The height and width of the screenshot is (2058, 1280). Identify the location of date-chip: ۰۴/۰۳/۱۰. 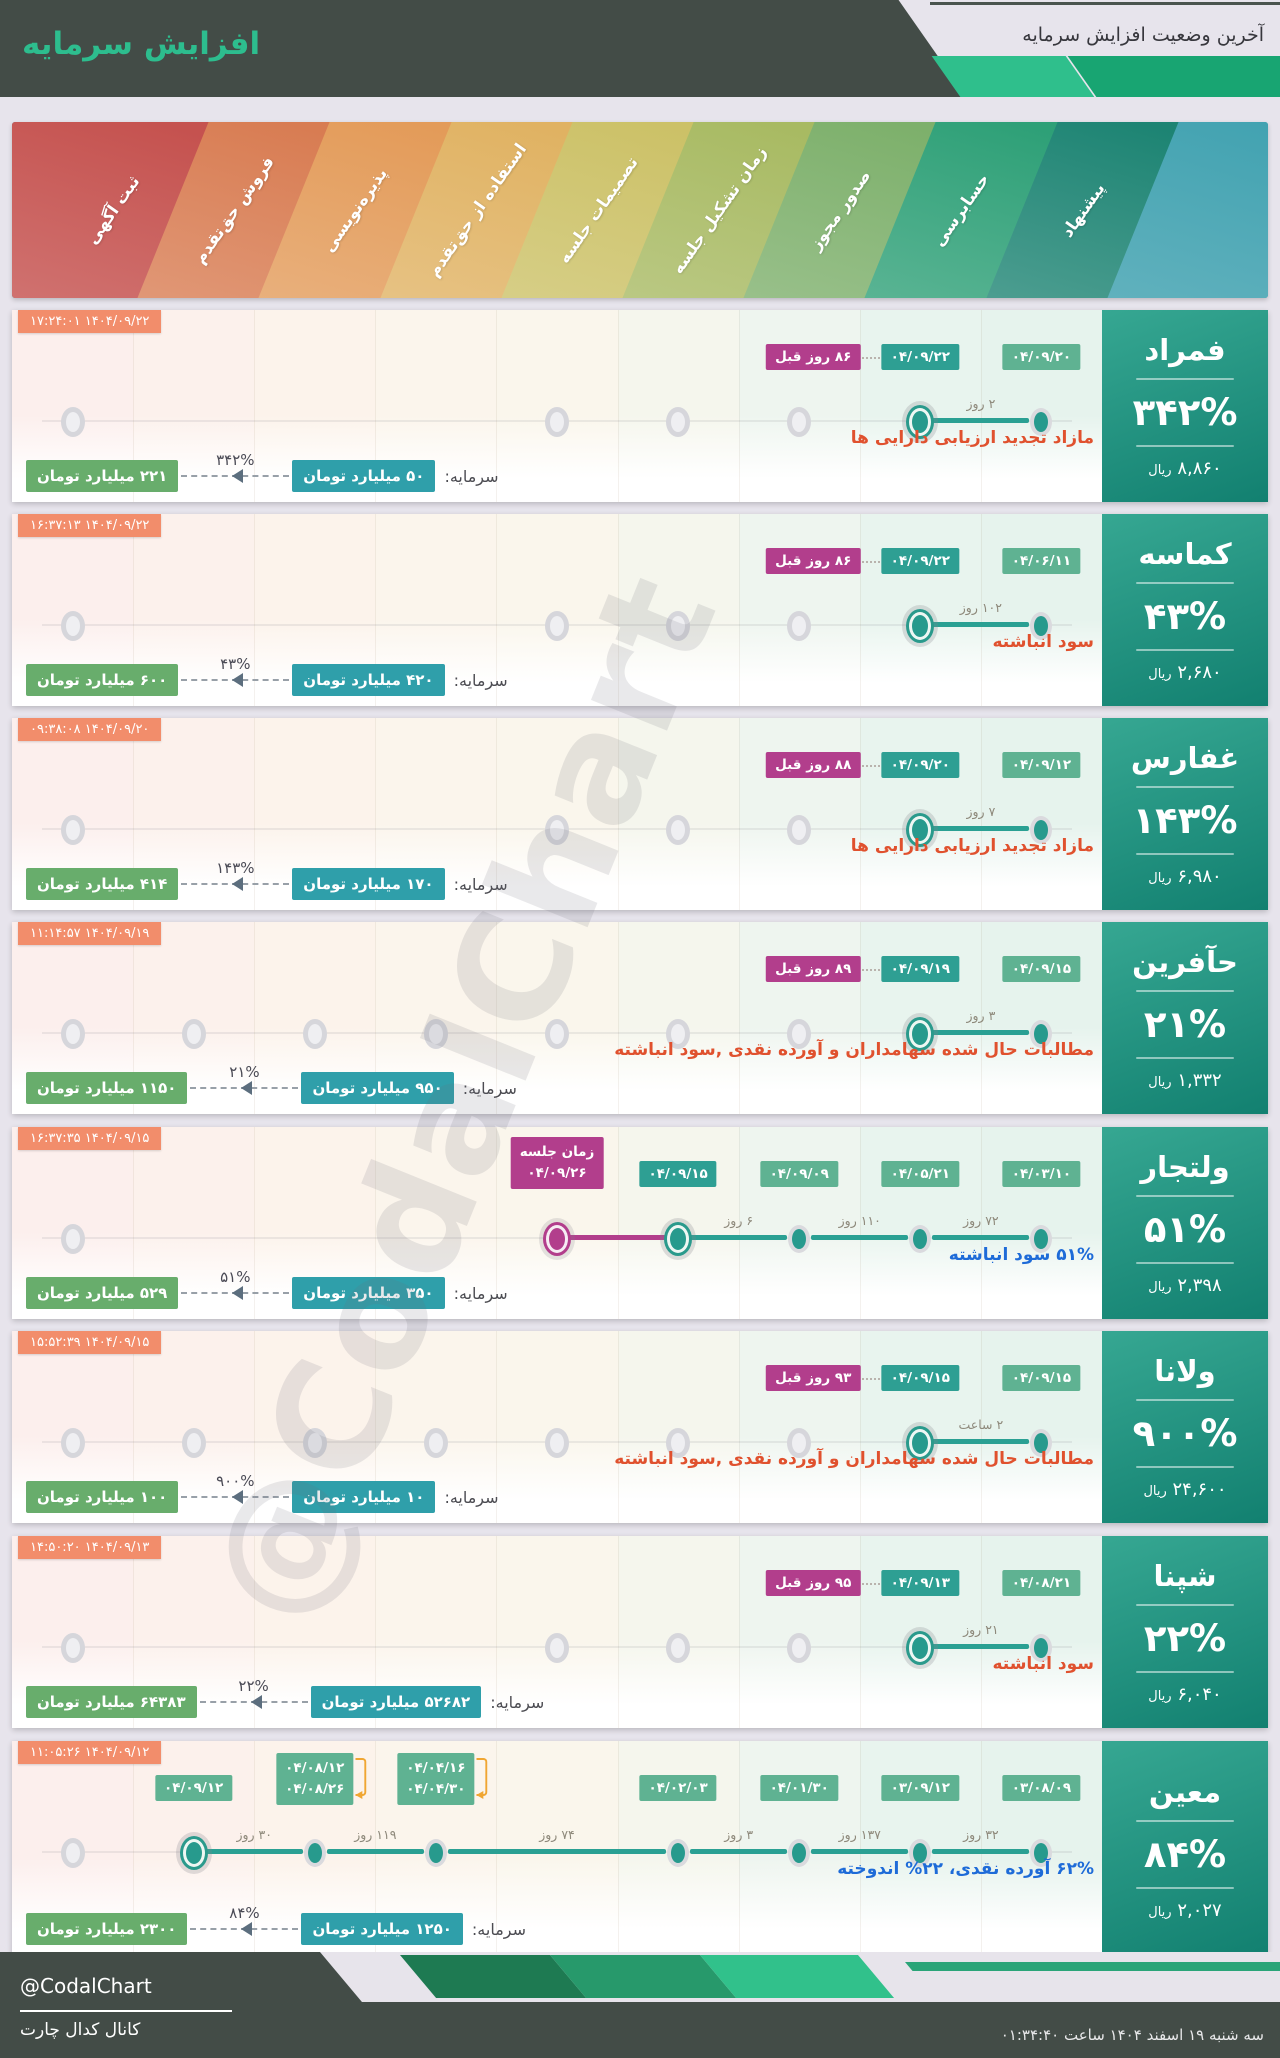
(1041, 1174).